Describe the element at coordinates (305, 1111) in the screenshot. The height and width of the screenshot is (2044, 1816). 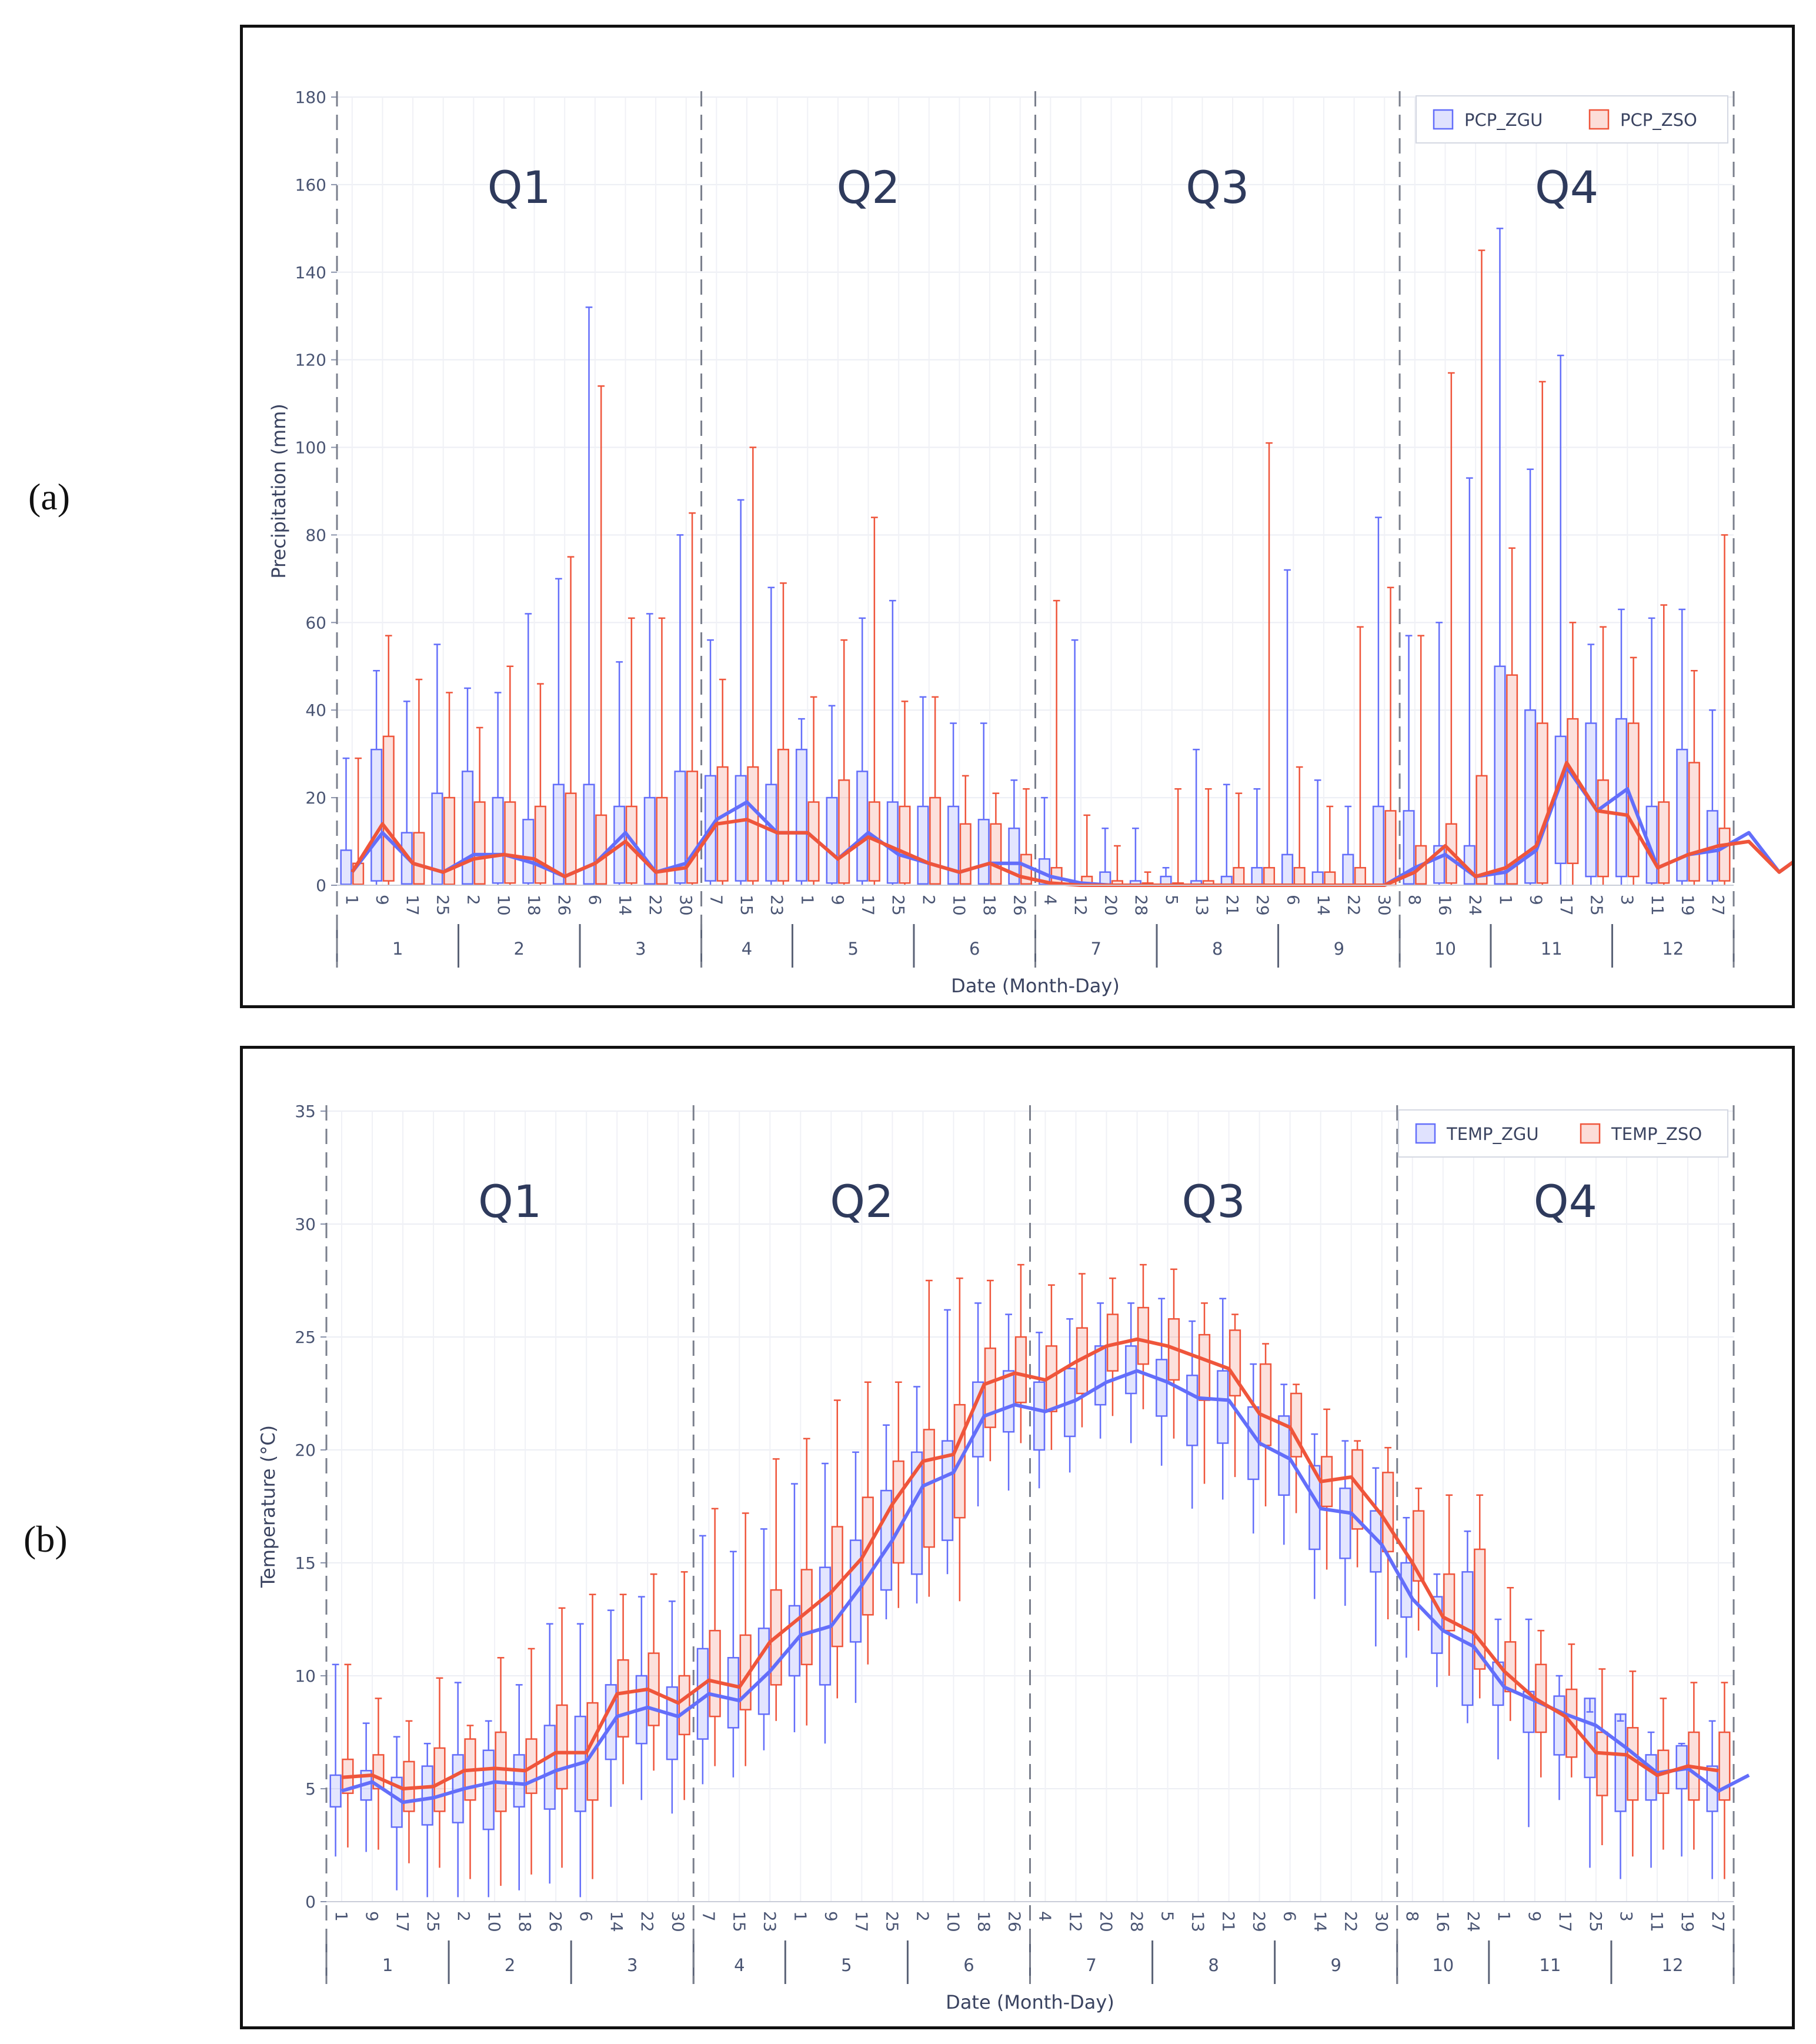
I see `y-tick-label: 35` at that location.